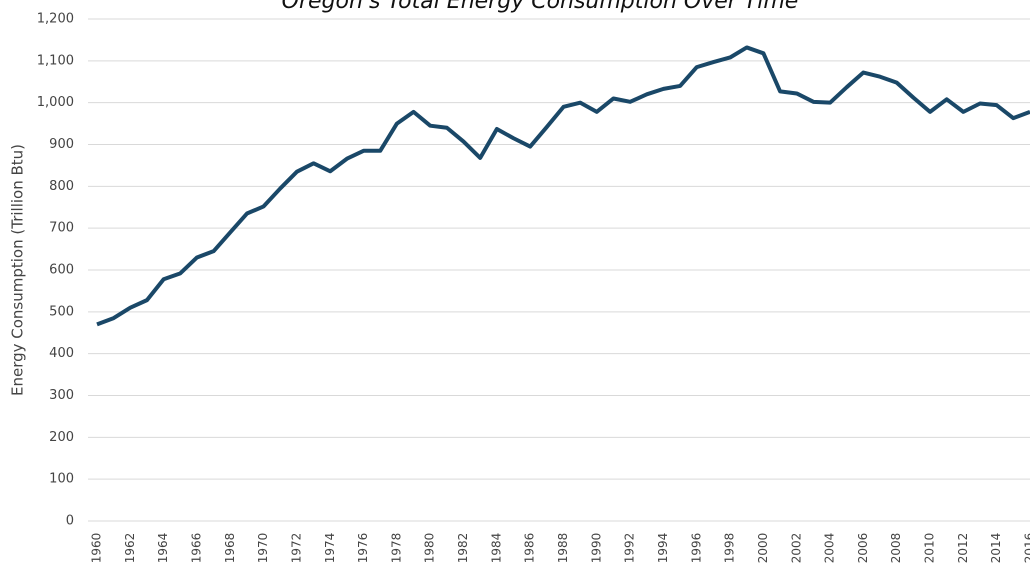  I want to click on x-tick-label: 1990, so click(596, 548).